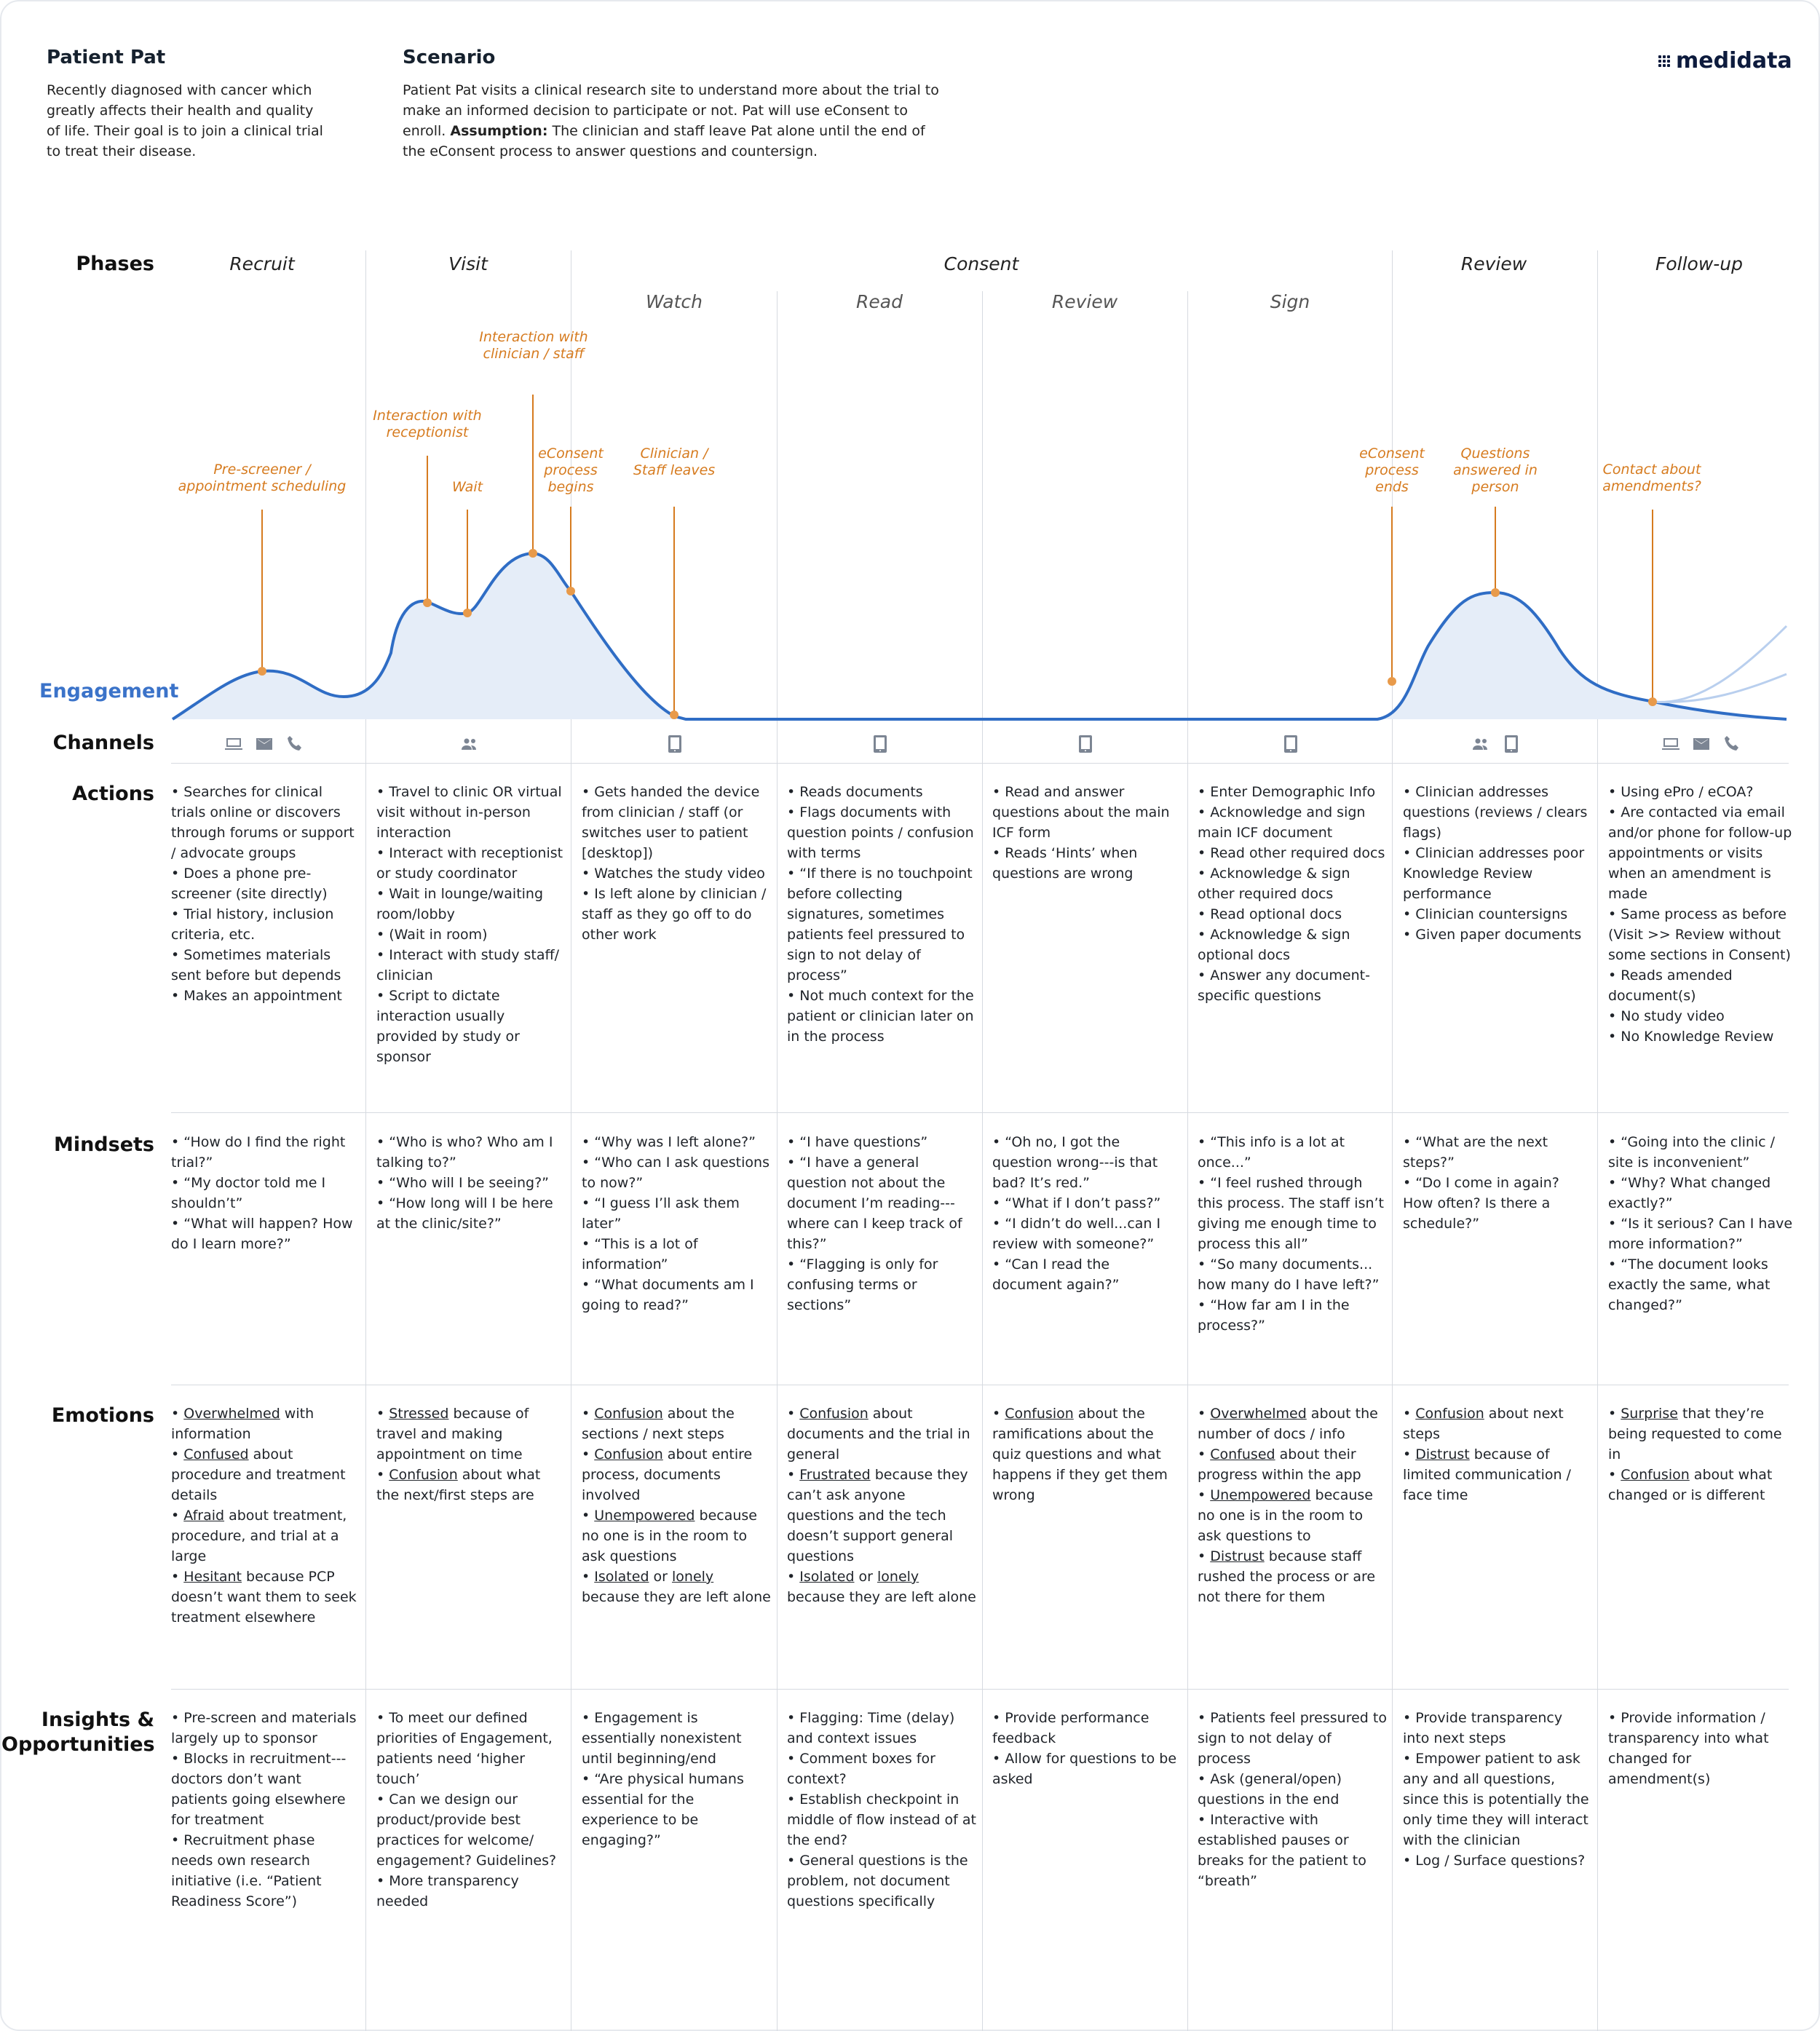 Image resolution: width=1820 pixels, height=2031 pixels. What do you see at coordinates (1651, 478) in the screenshot?
I see `annotation-amendments: Contact about amendments?` at bounding box center [1651, 478].